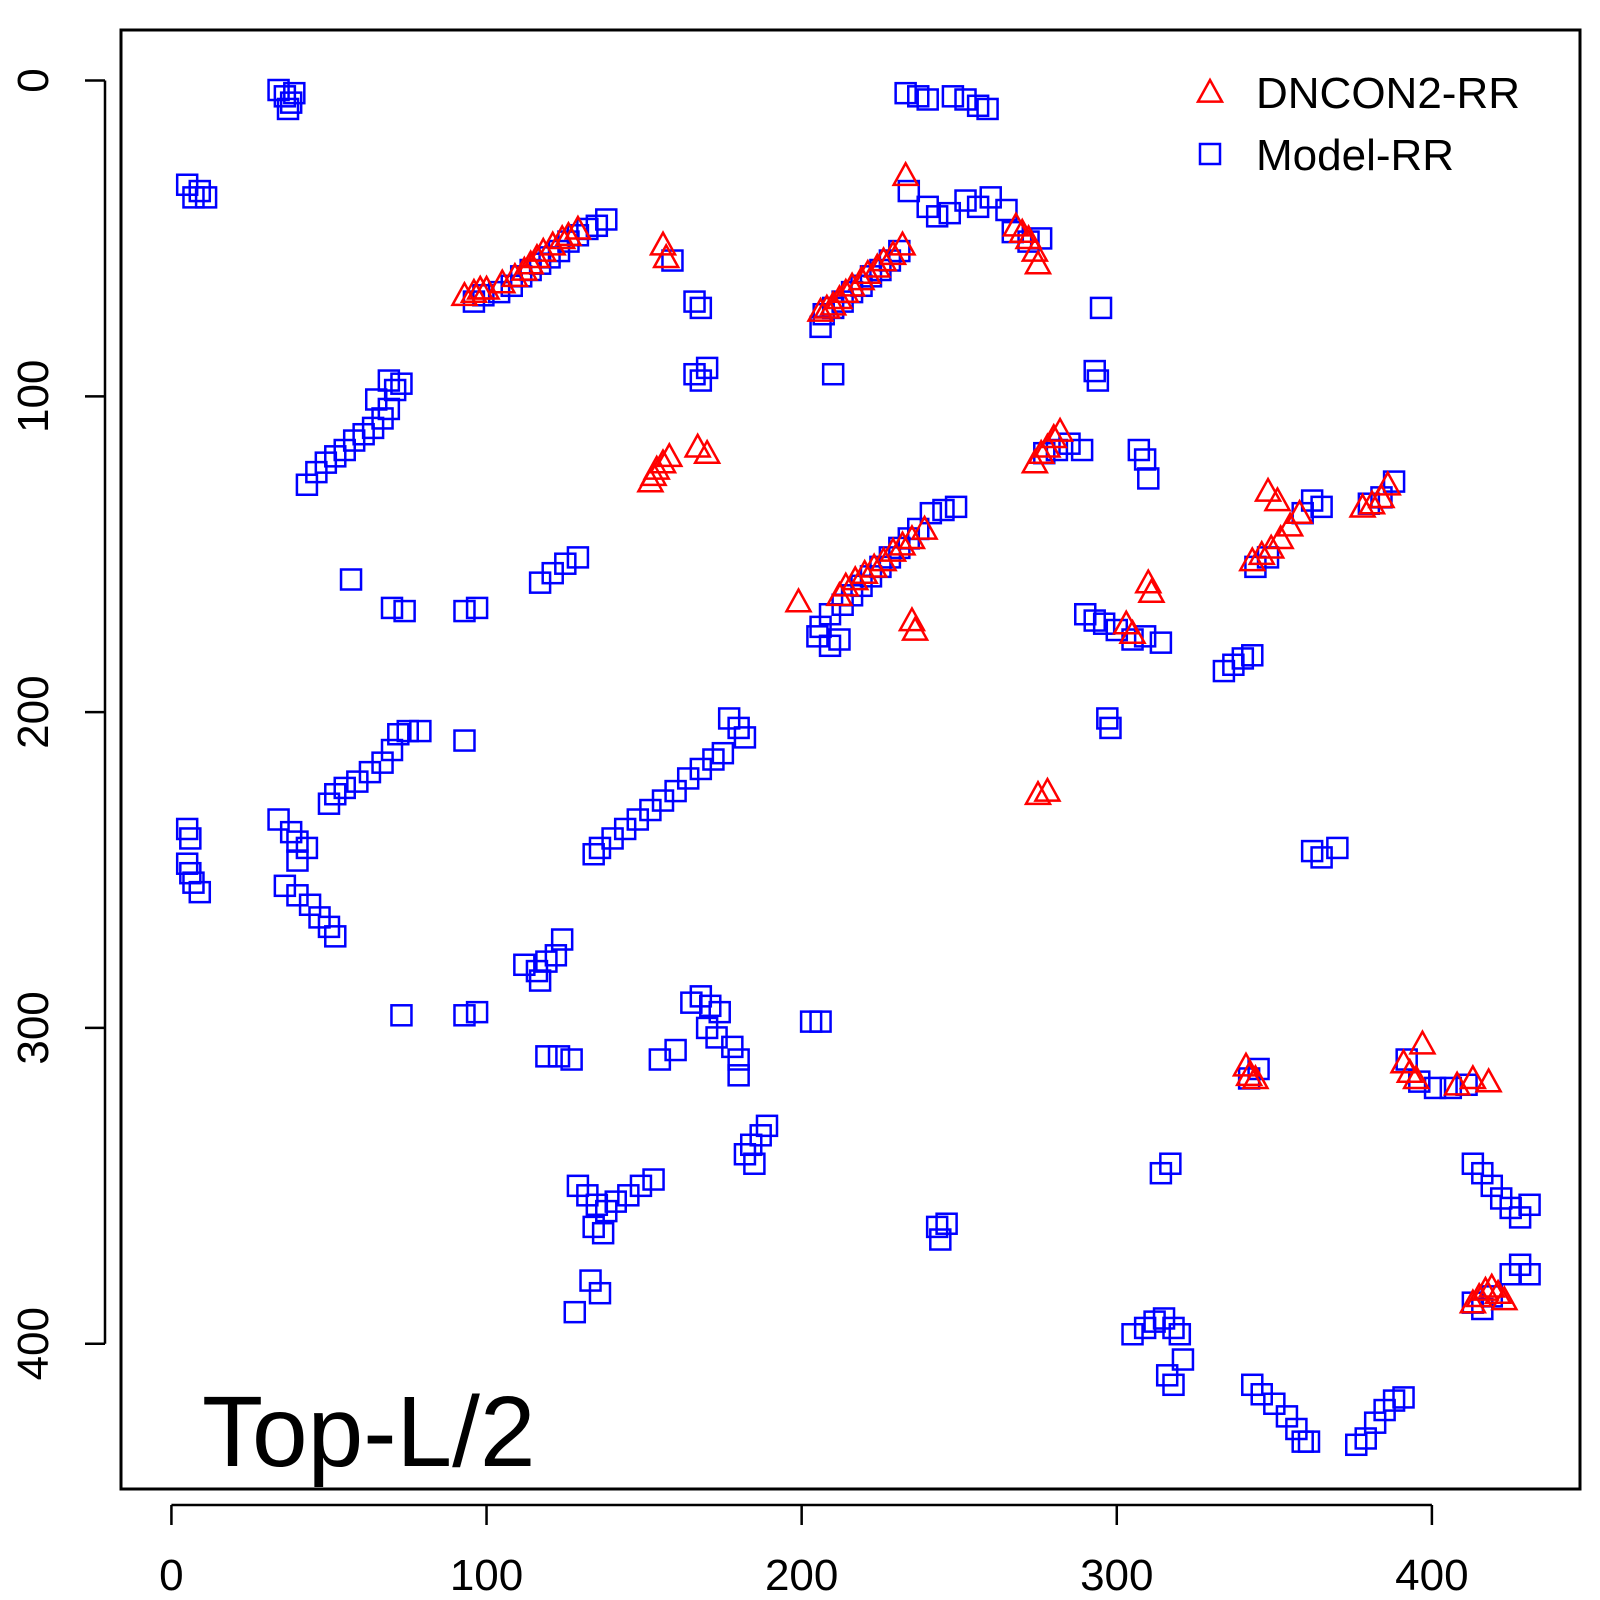  Describe the element at coordinates (1431, 1575) in the screenshot. I see `x-tick-label: 400` at that location.